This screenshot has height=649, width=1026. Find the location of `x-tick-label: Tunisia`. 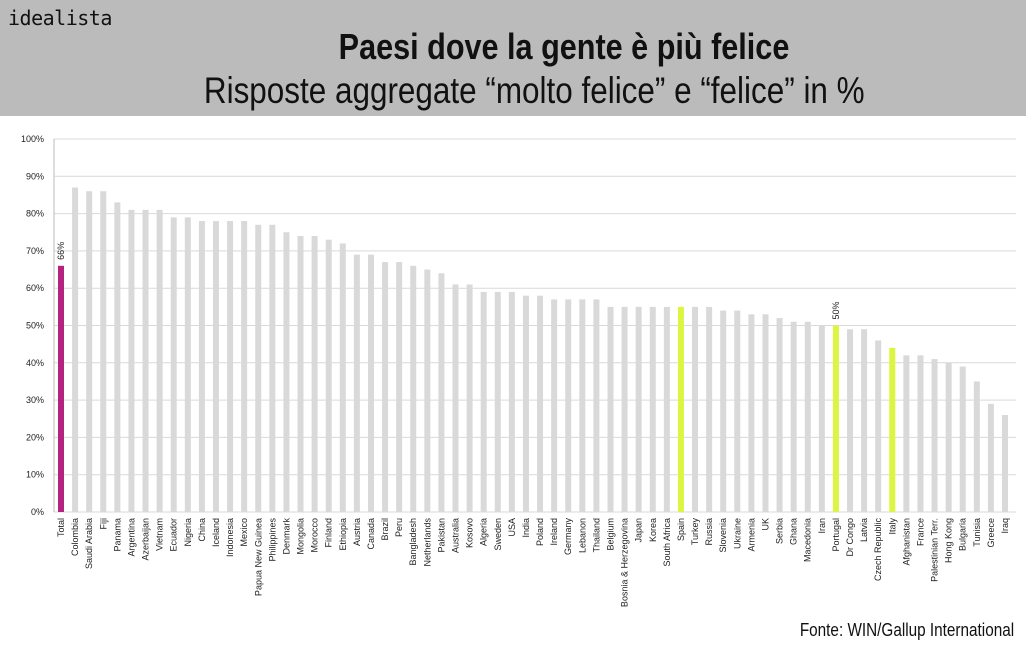

x-tick-label: Tunisia is located at coordinates (977, 532).